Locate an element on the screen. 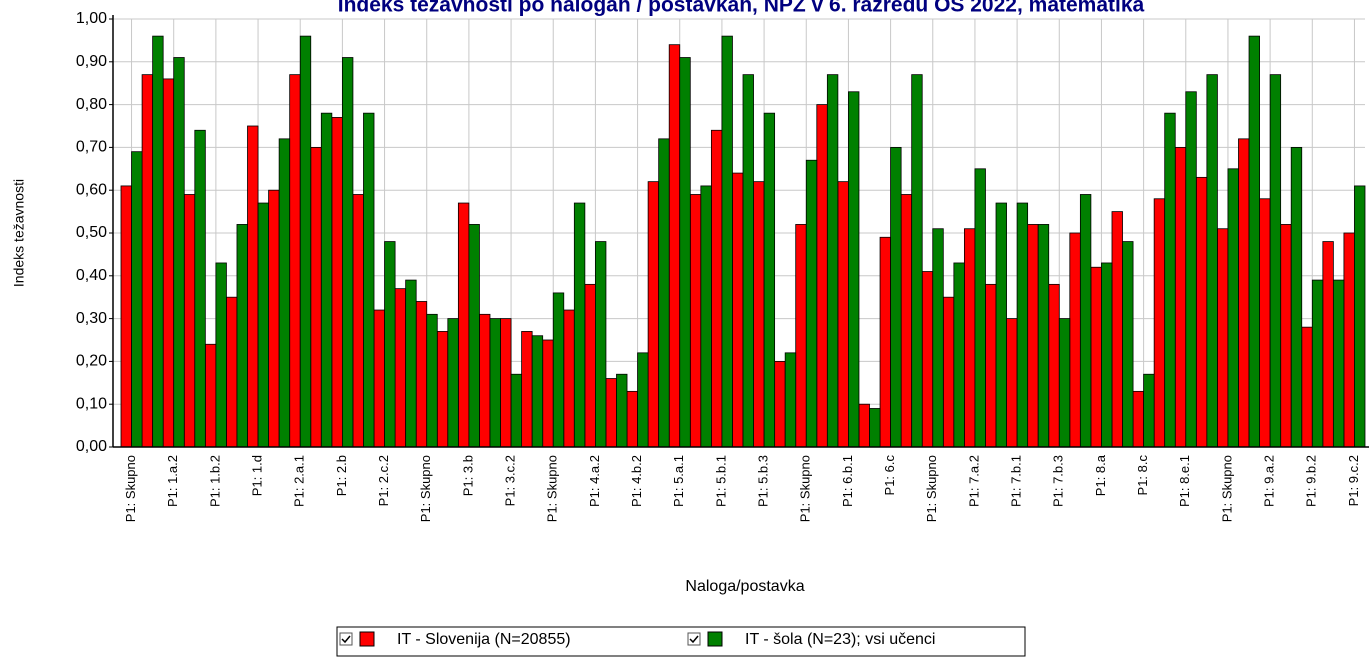  check-mark is located at coordinates (694, 639).